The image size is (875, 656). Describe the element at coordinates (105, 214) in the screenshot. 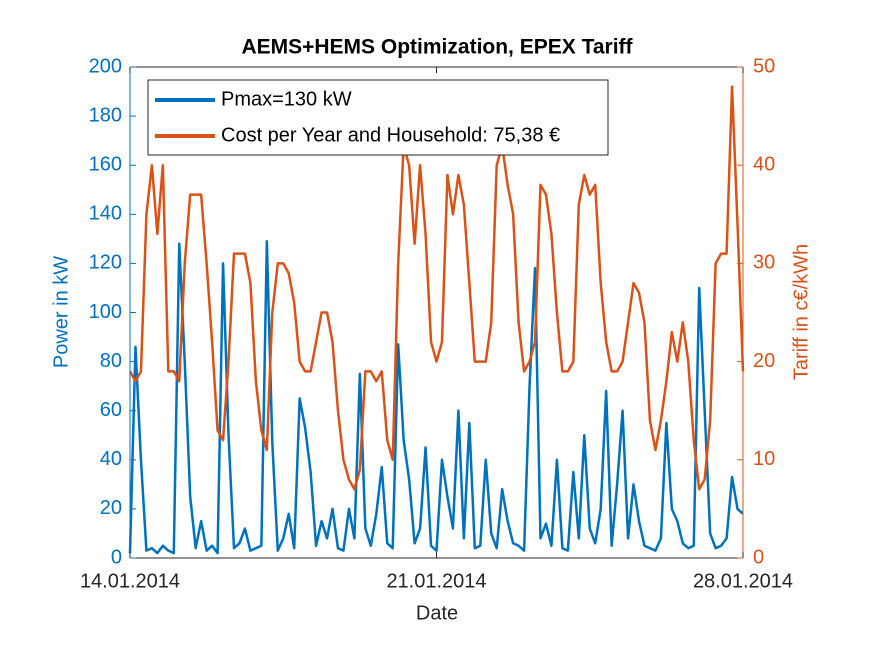

I see `y-tick-label: 140` at that location.